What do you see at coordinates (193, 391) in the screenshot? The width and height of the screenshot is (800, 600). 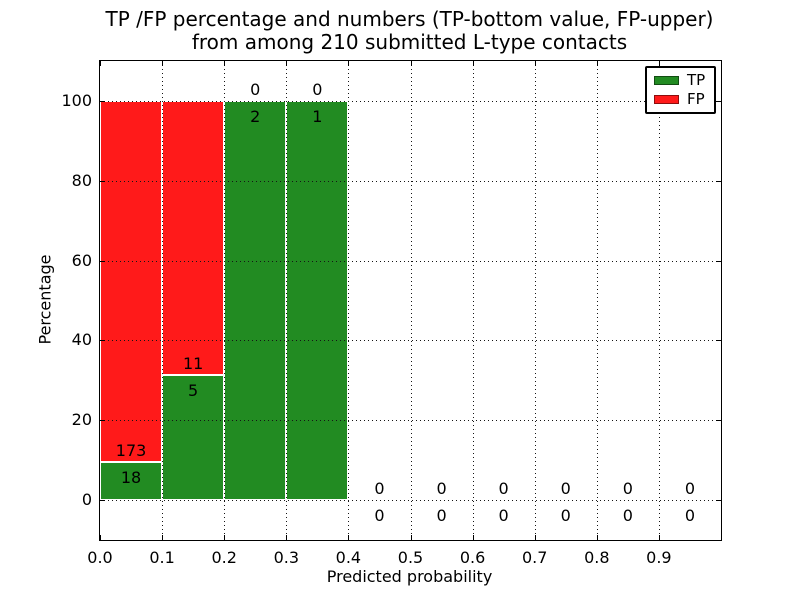 I see `tp-count-label: 5` at bounding box center [193, 391].